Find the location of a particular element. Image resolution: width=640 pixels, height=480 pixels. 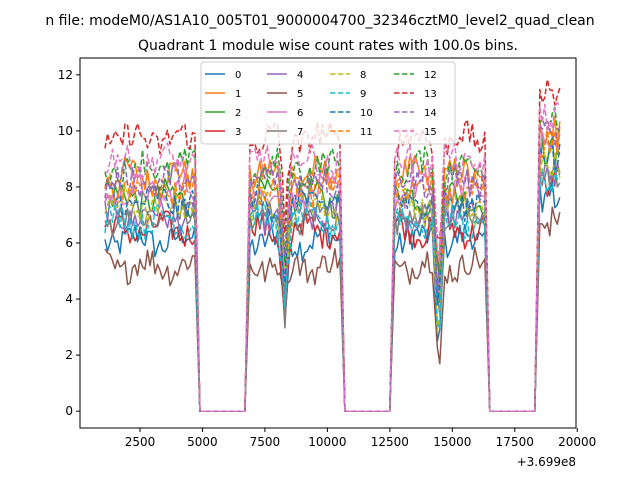

x-tick-label: 12500 is located at coordinates (390, 442).